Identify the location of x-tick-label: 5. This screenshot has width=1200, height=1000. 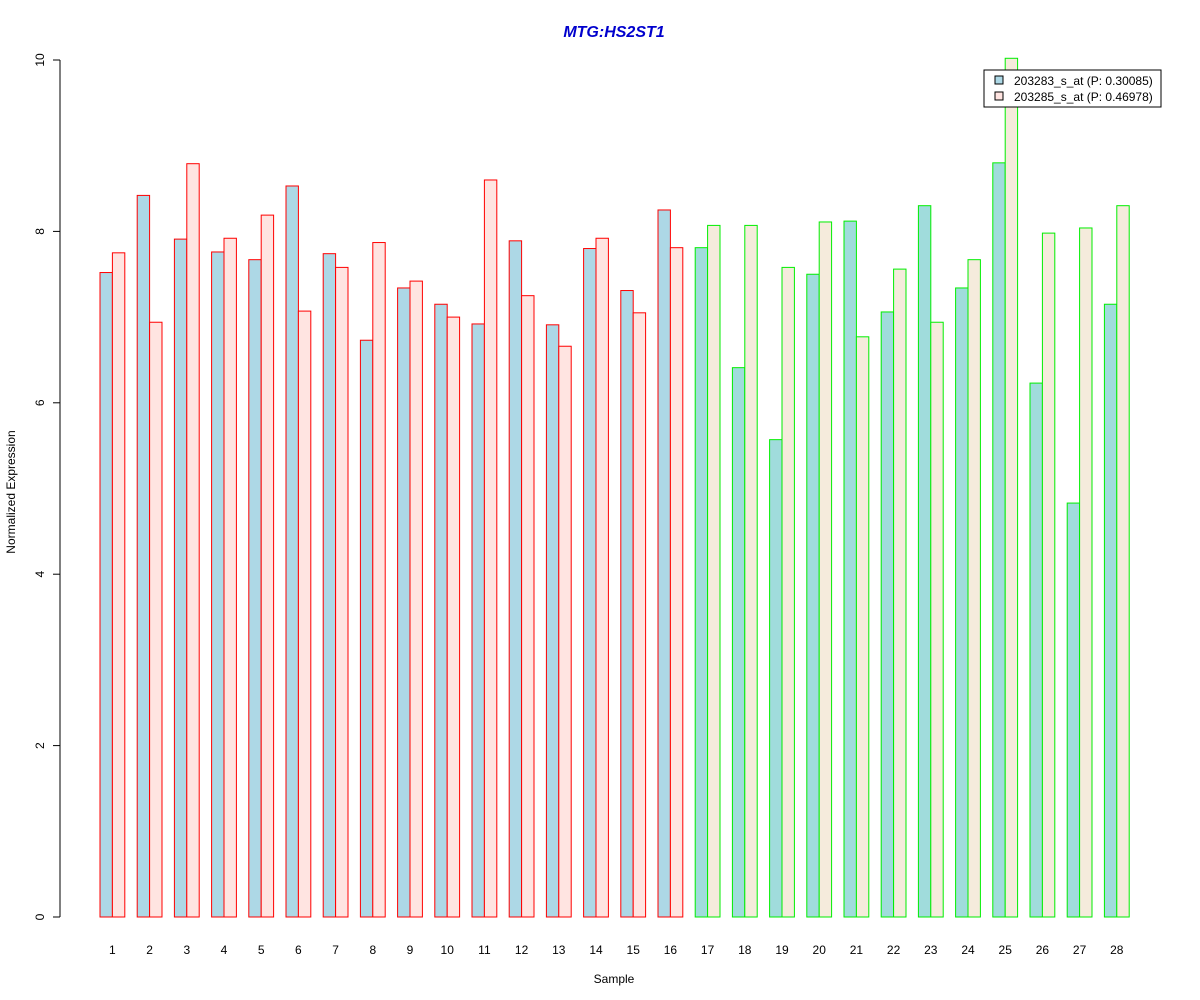
(261, 950).